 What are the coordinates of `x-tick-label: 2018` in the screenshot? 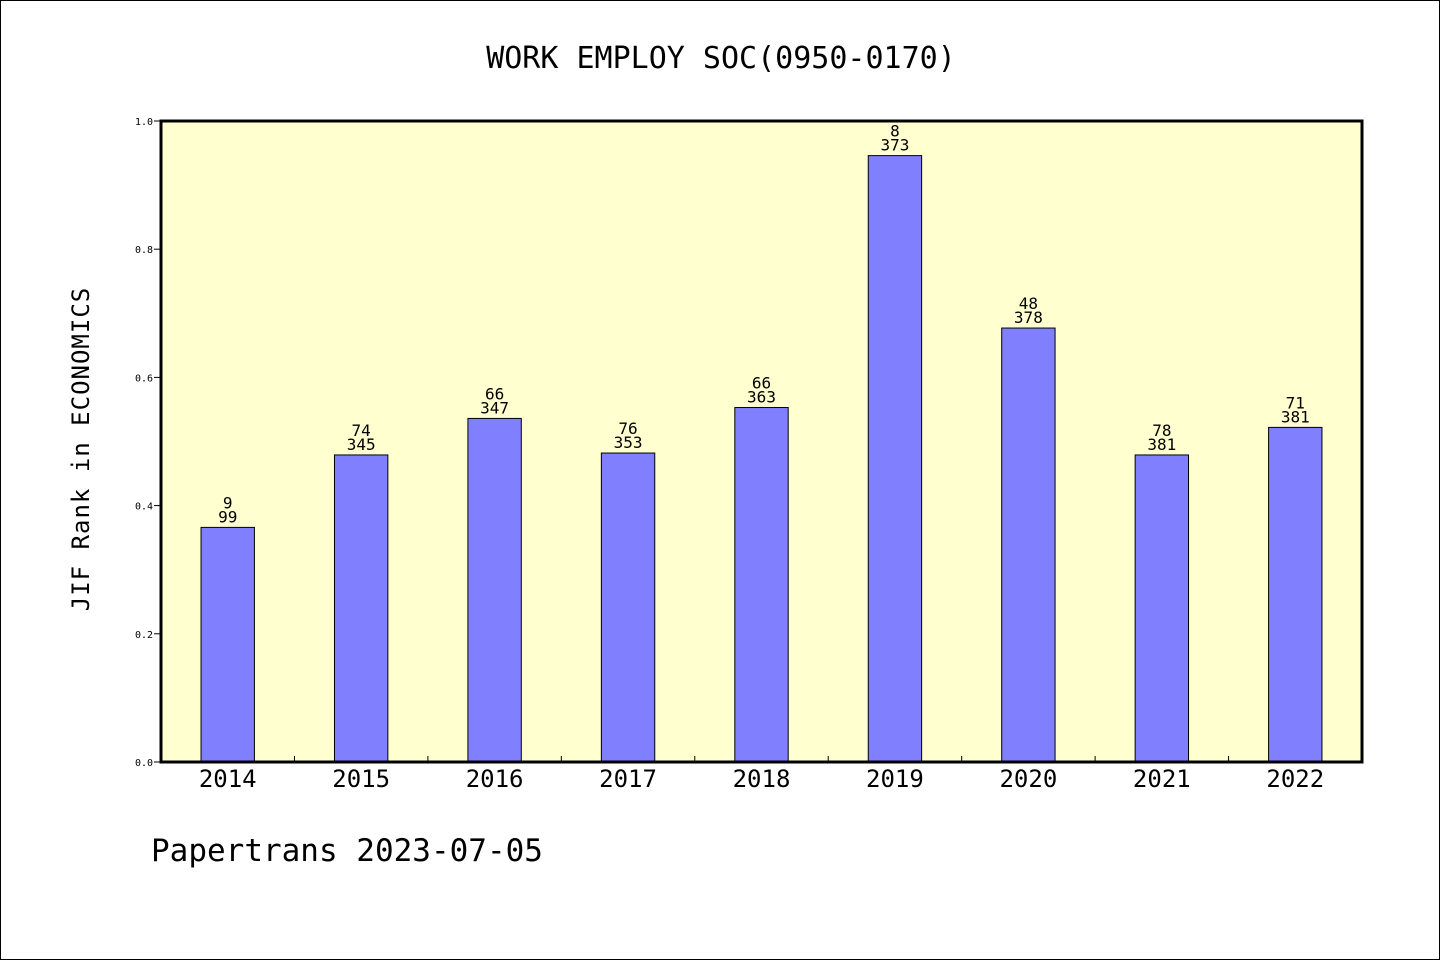 It's located at (762, 779).